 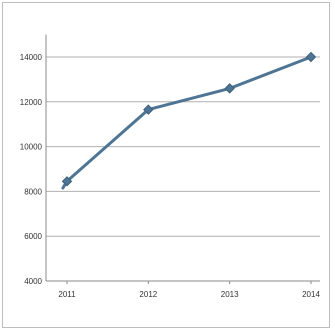 I want to click on x-tick-label-2013: 2013, so click(x=230, y=294).